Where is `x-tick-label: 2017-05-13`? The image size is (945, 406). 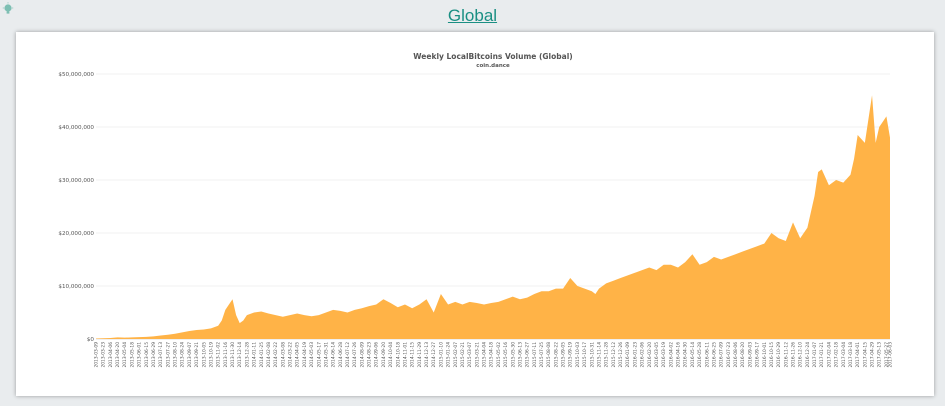 x-tick-label: 2017-05-13 is located at coordinates (880, 355).